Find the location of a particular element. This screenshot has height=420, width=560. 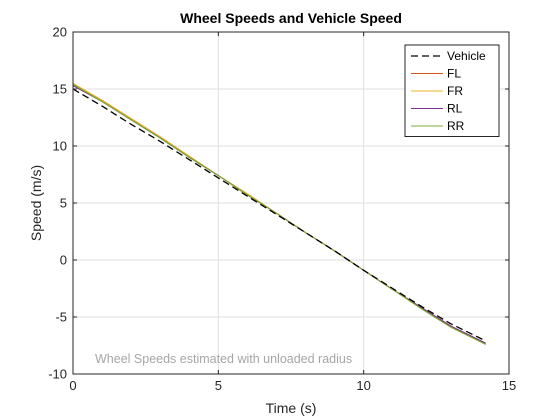

x-tick-label: 10 is located at coordinates (363, 385).